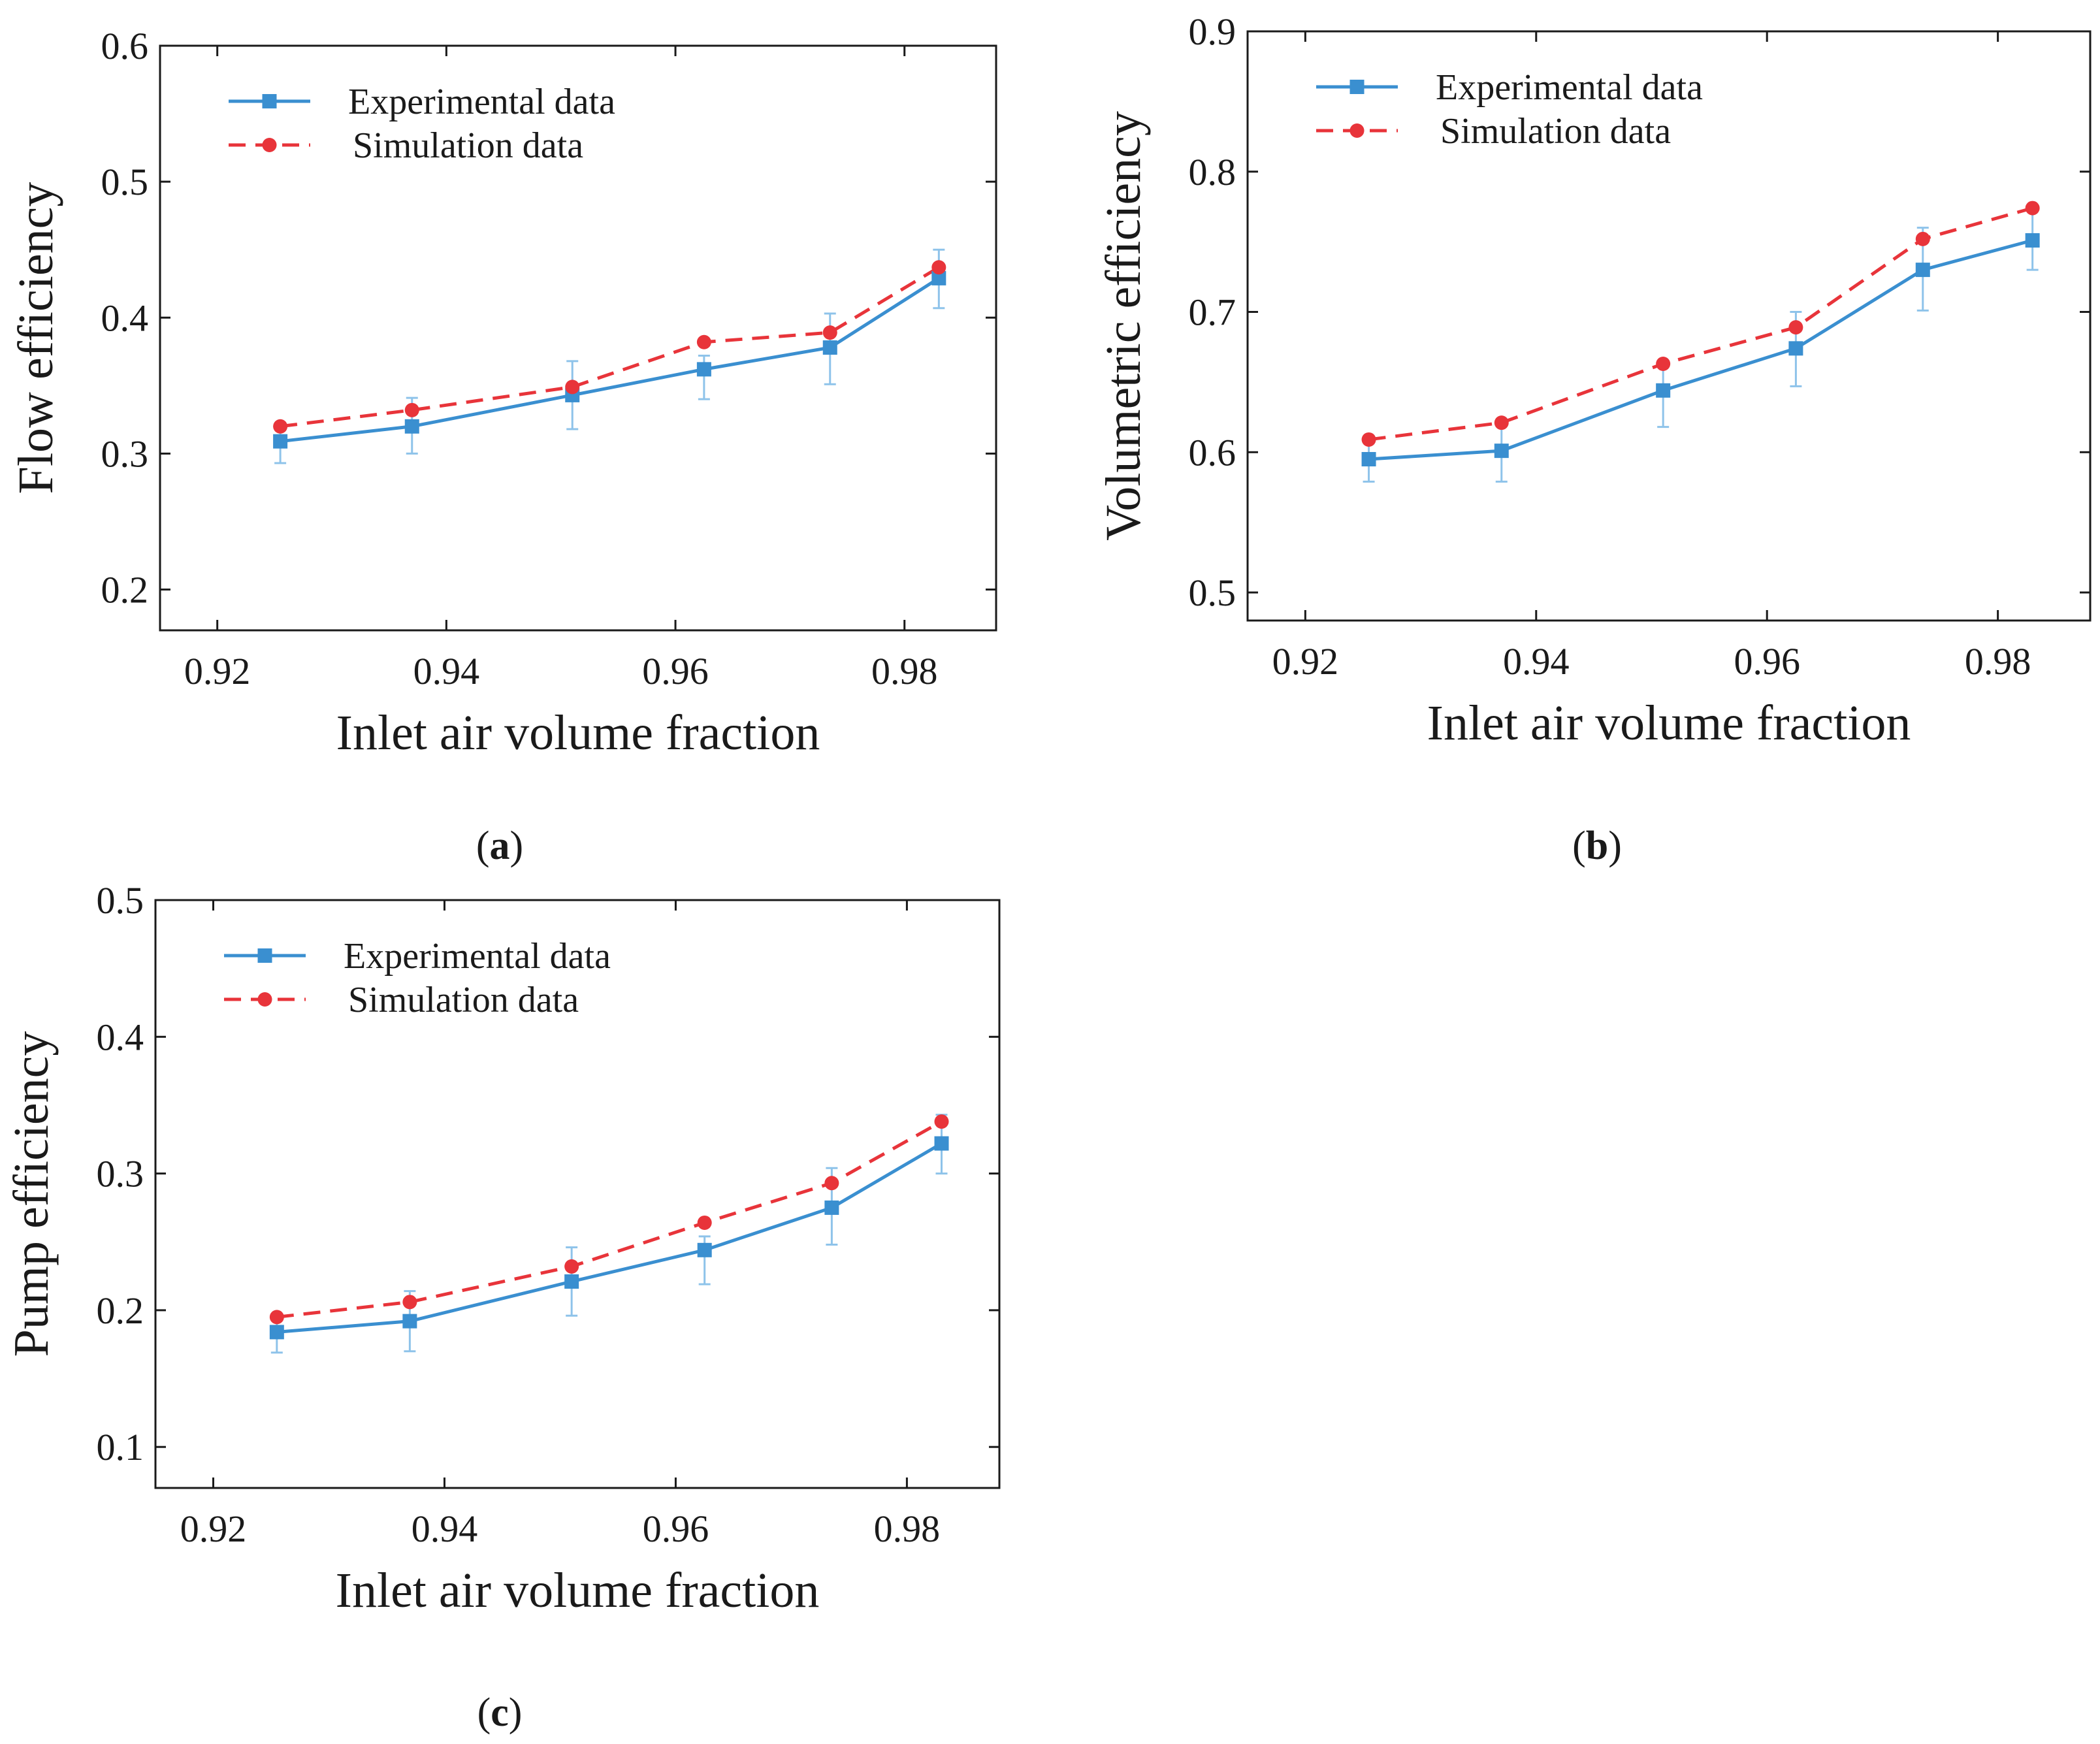 The height and width of the screenshot is (1744, 2100). Describe the element at coordinates (120, 1447) in the screenshot. I see `y-tick-label: 0.1` at that location.